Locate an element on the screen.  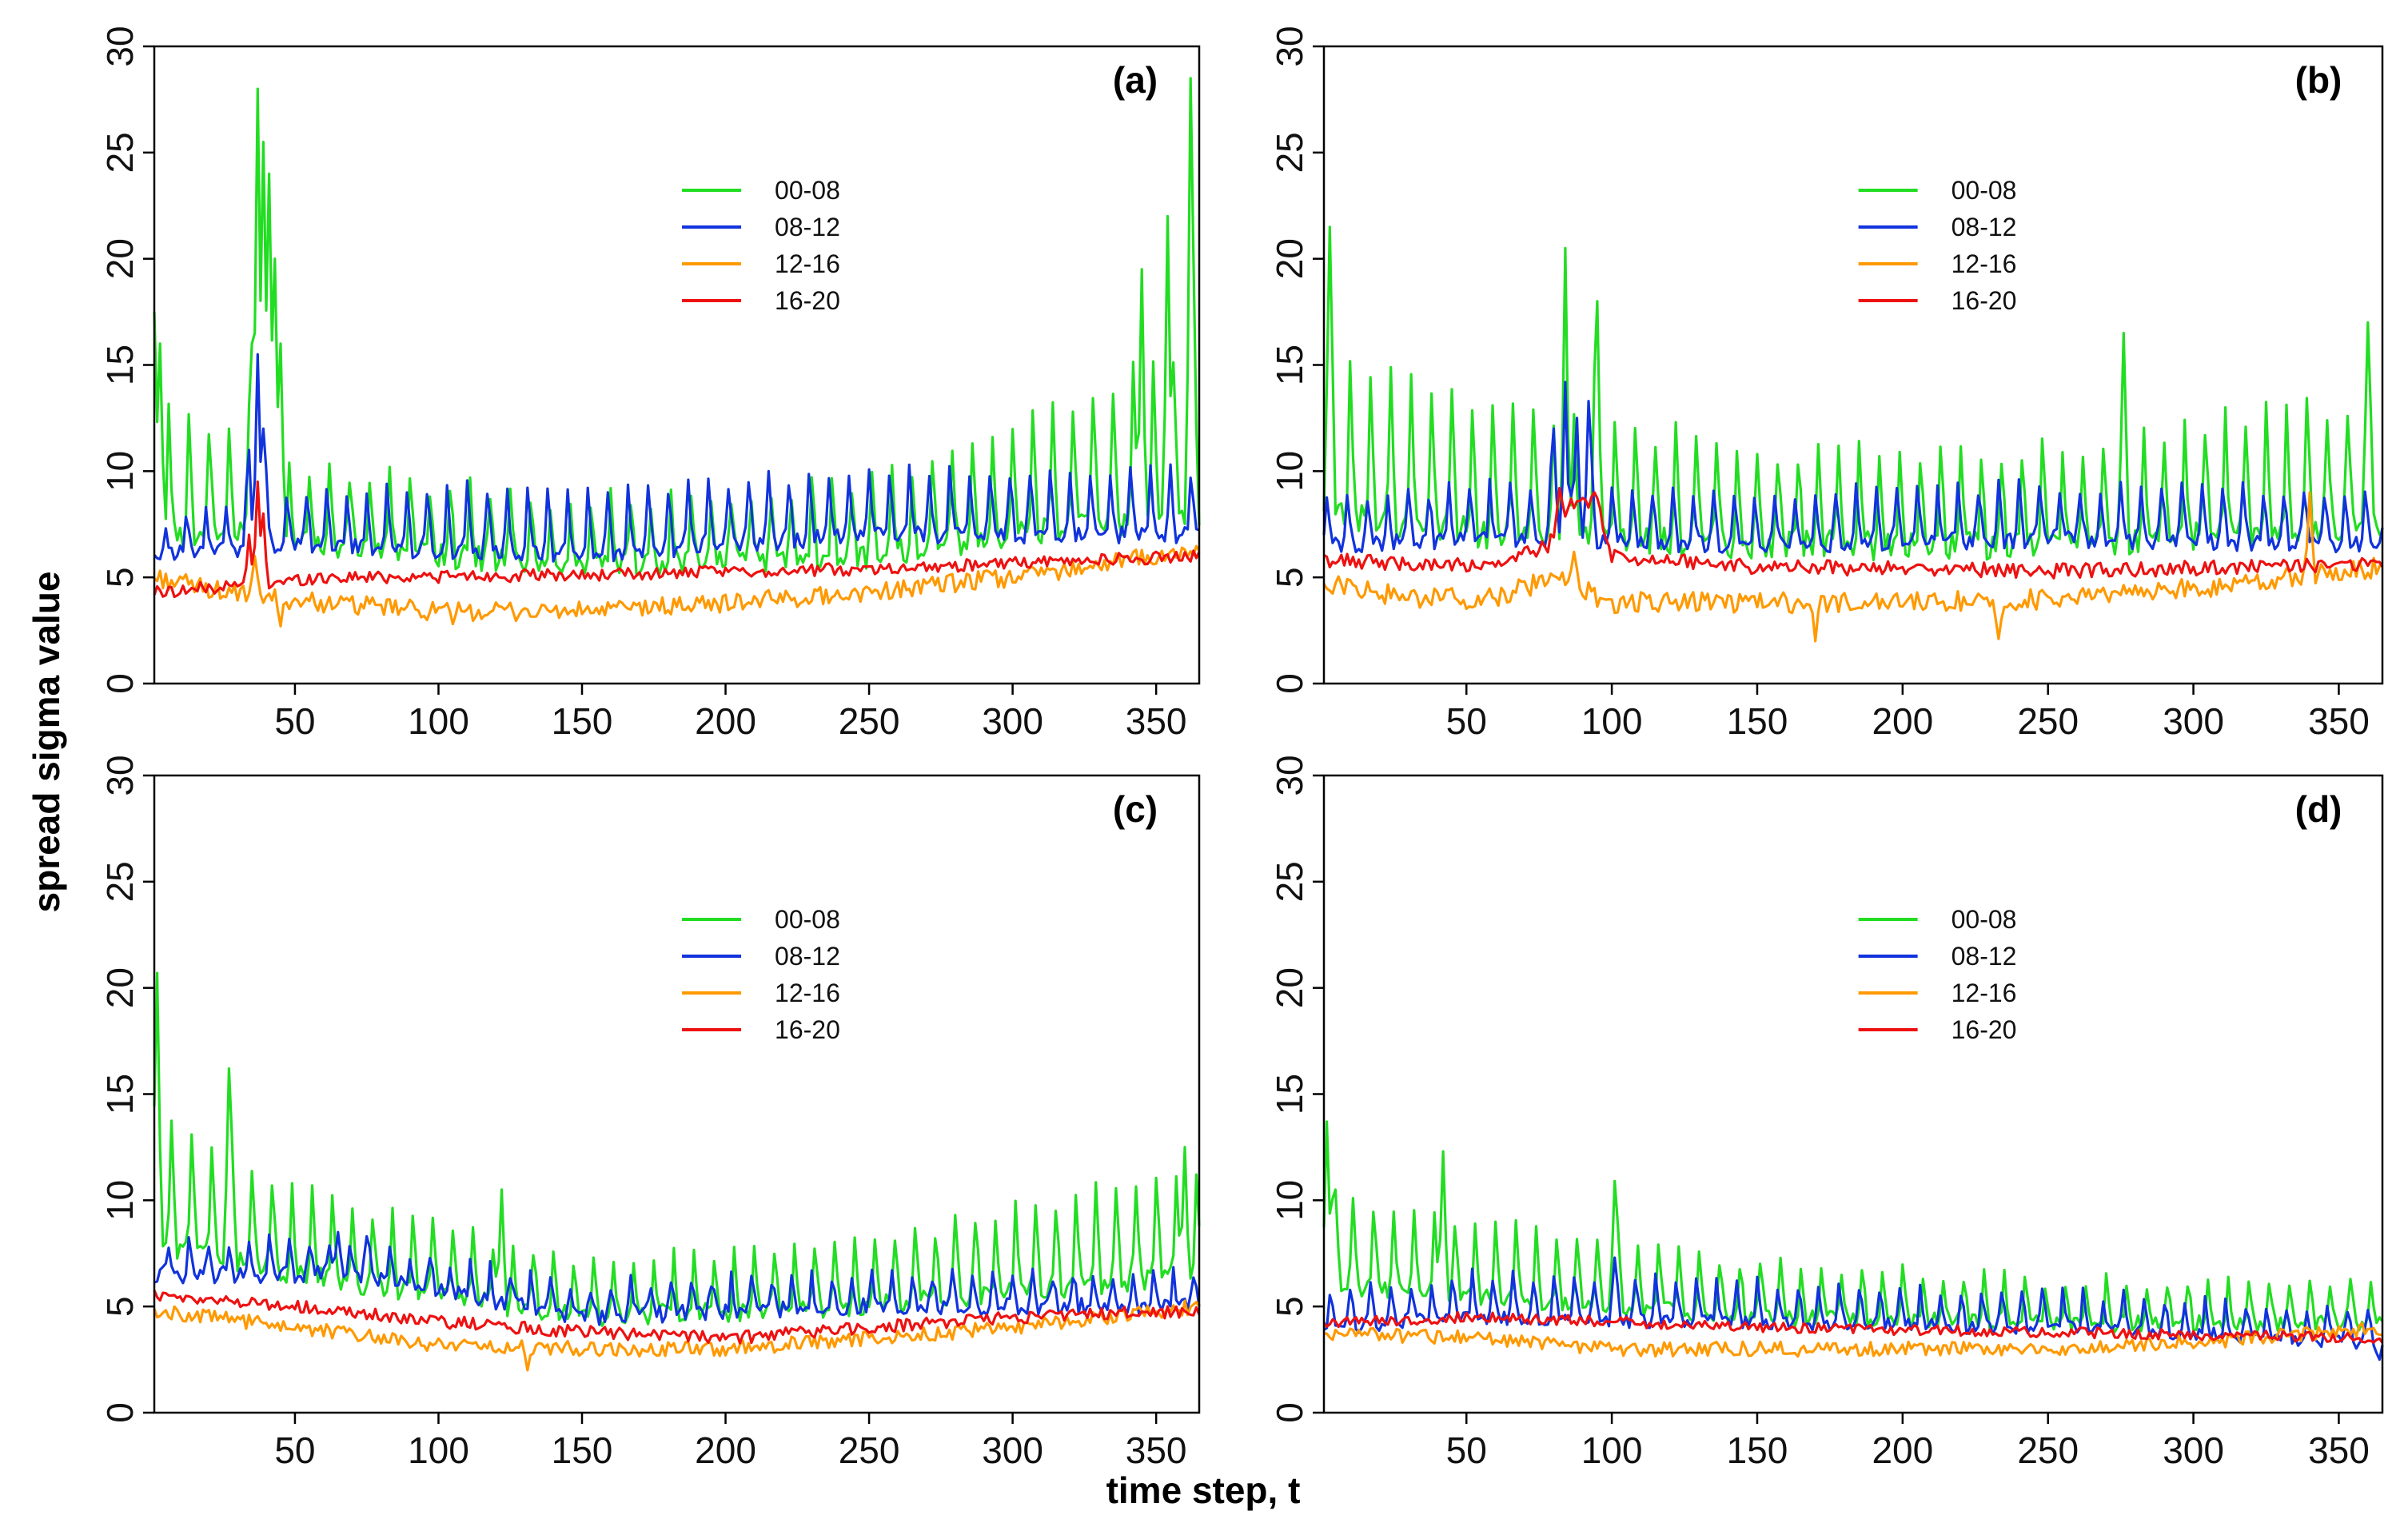
panel-label: (a) is located at coordinates (1135, 80).